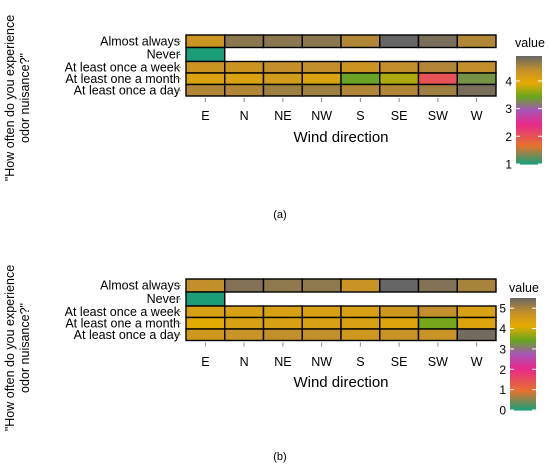 Image resolution: width=550 pixels, height=467 pixels. I want to click on colorbar-tick-label: 2, so click(502, 370).